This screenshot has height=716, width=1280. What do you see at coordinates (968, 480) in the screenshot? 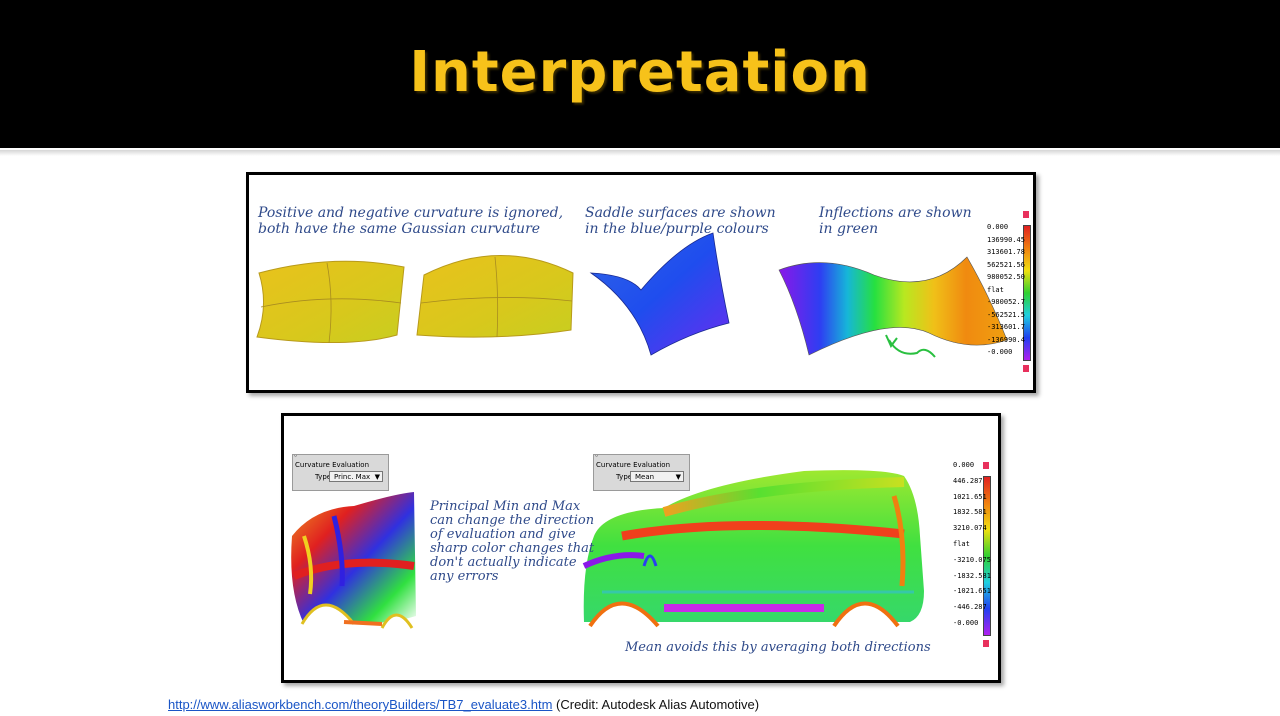
I see `legend-value: 446.287` at bounding box center [968, 480].